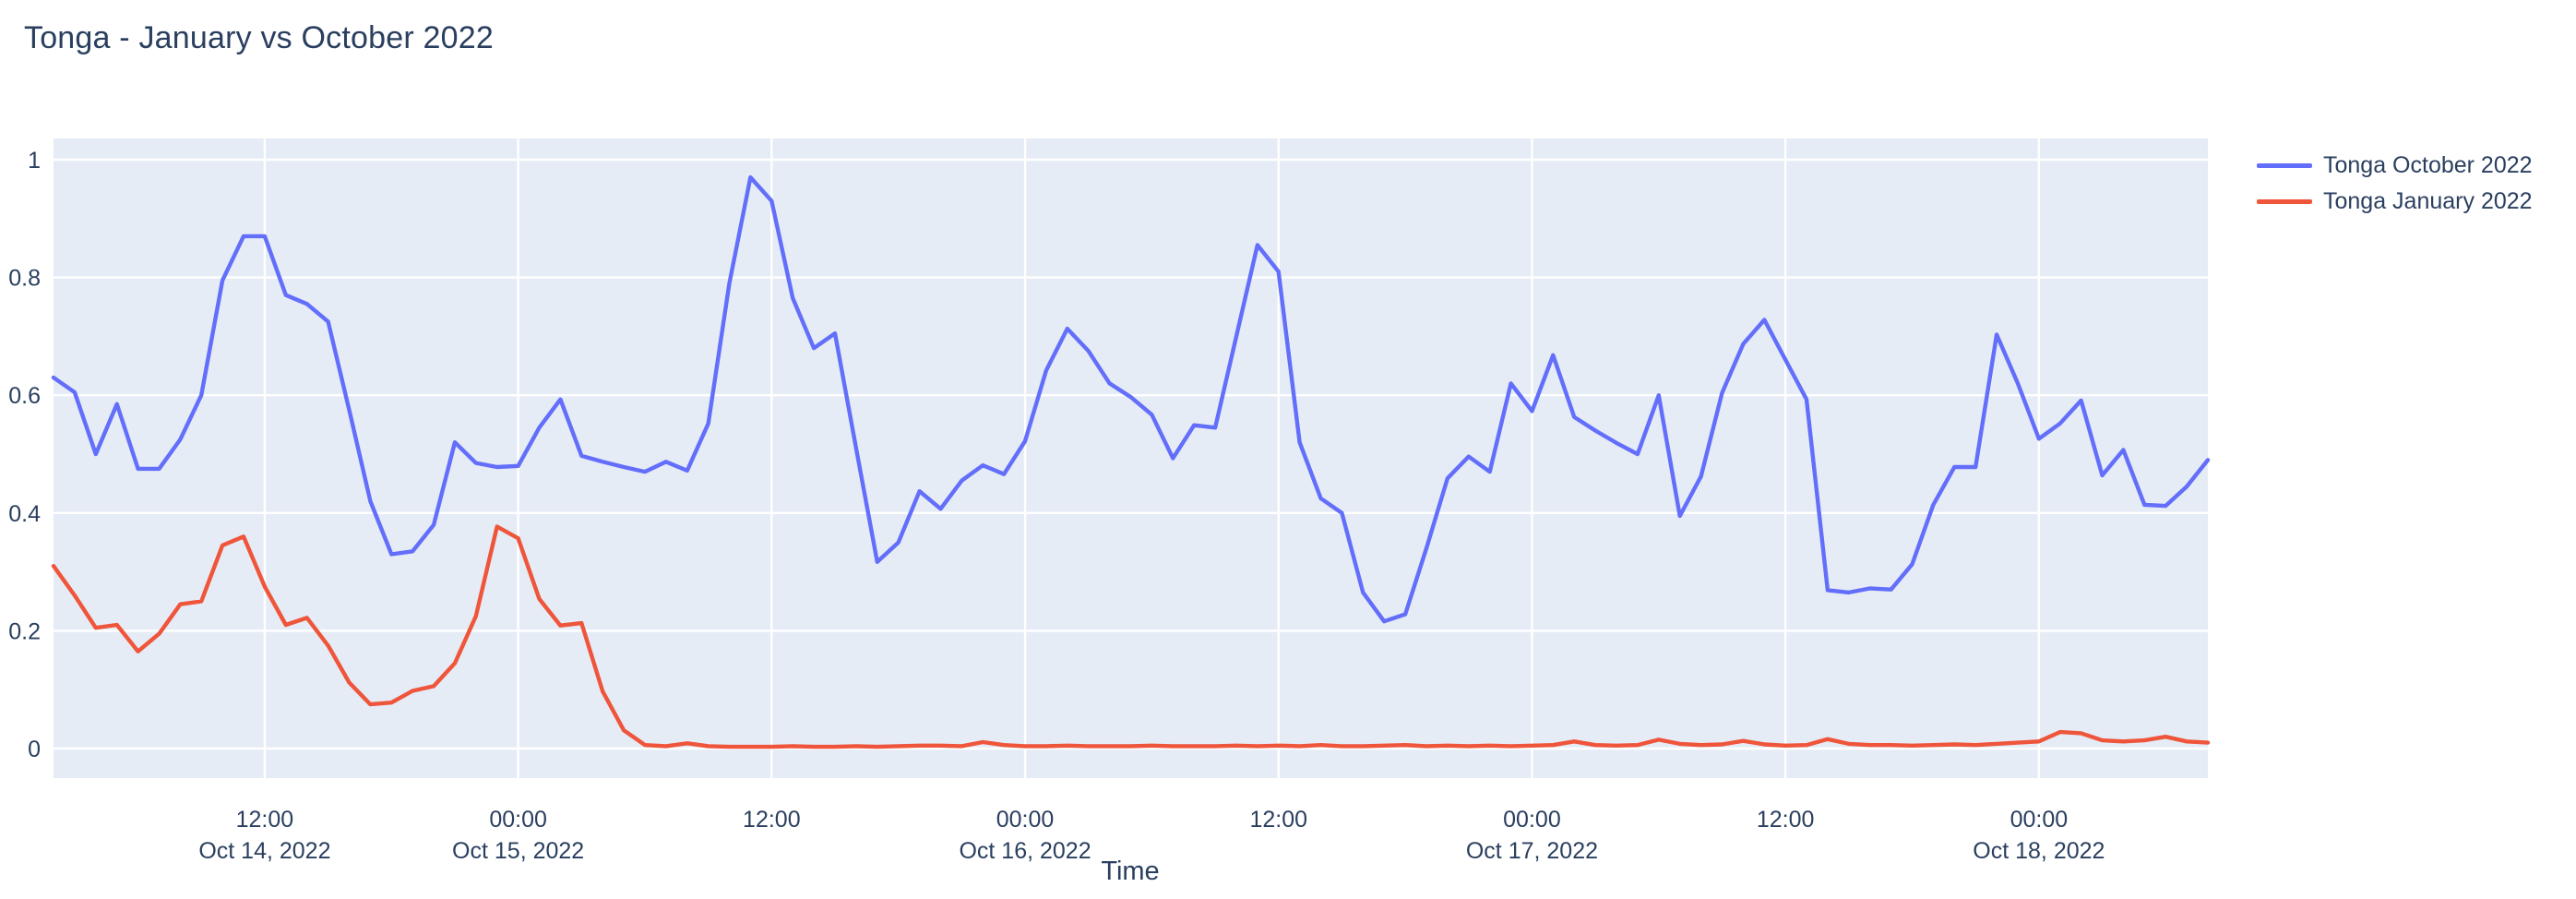 Image resolution: width=2576 pixels, height=899 pixels. What do you see at coordinates (259, 37) in the screenshot?
I see `chart-title: Tonga - January vs October 2022` at bounding box center [259, 37].